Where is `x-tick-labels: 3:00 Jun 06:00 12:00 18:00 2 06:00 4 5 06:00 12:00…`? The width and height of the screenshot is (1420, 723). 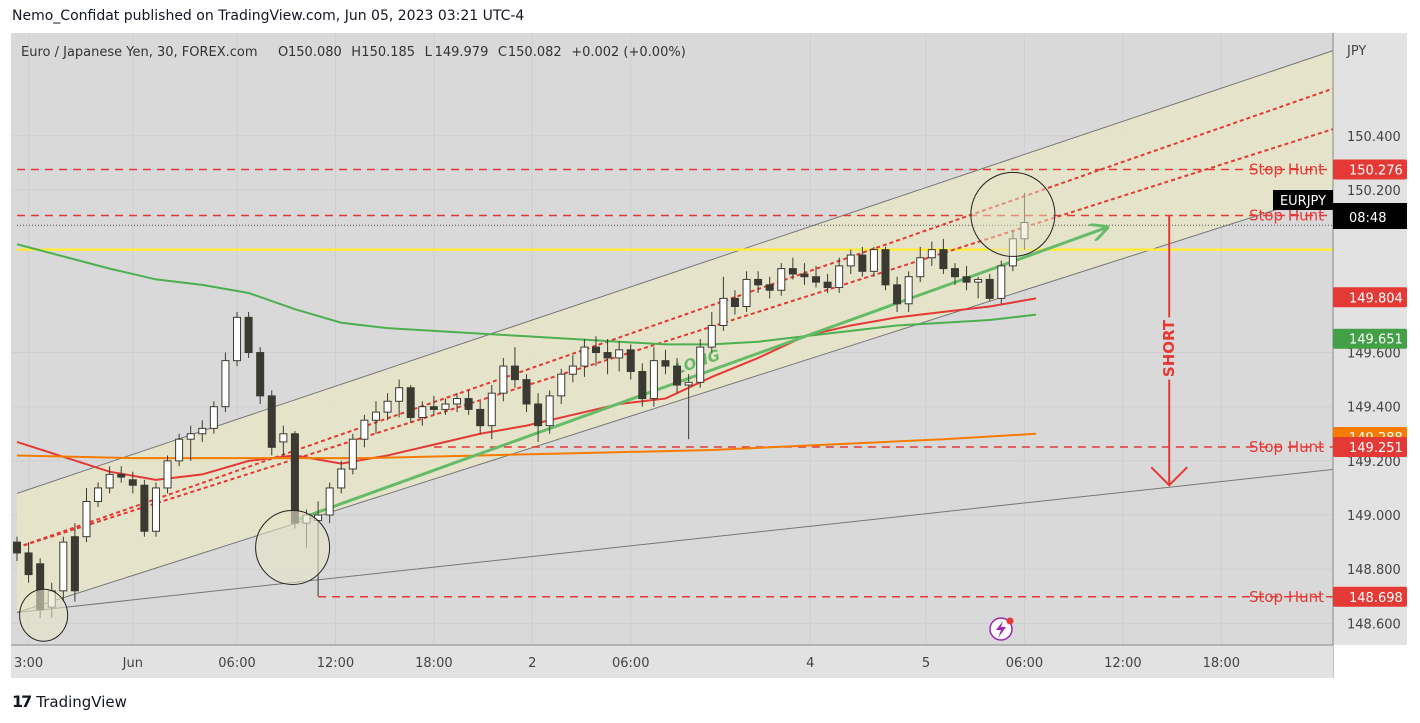 x-tick-labels: 3:00 Jun 06:00 12:00 18:00 2 06:00 4 5 06:00 12:00… is located at coordinates (627, 663).